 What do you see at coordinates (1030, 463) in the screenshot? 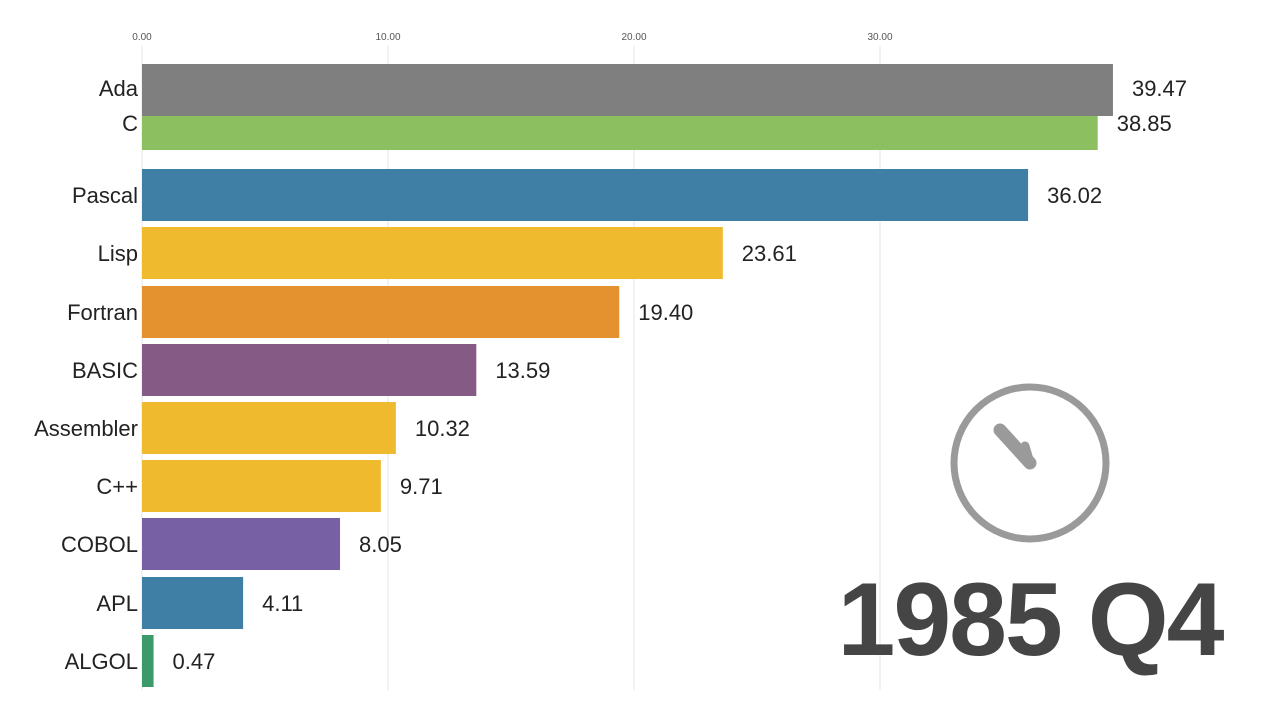
I see `clock-icon` at bounding box center [1030, 463].